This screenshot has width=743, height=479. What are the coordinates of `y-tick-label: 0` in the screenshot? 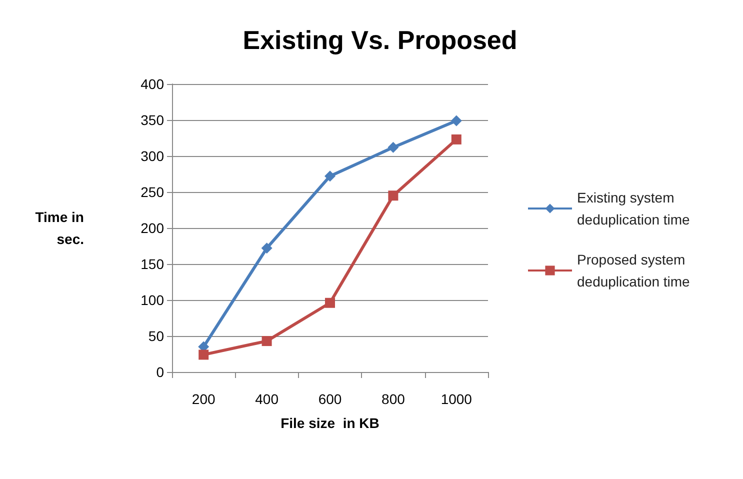 It's located at (160, 372).